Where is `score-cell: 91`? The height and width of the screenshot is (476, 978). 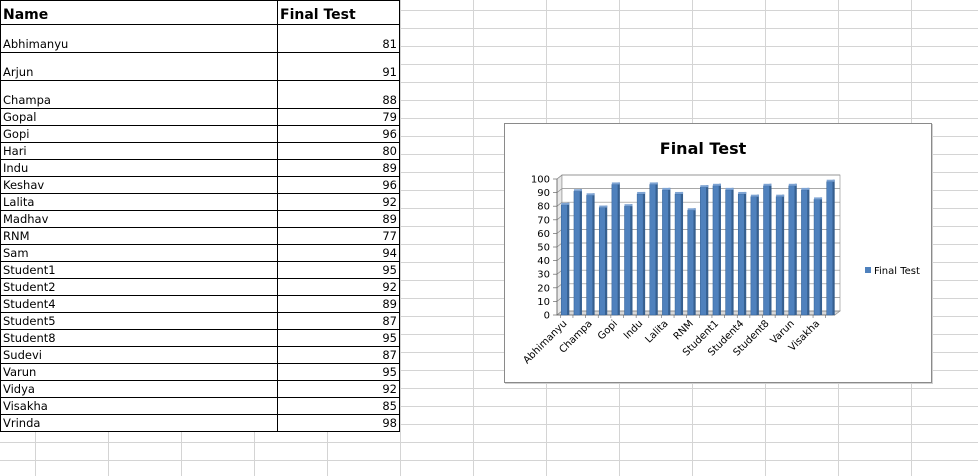 score-cell: 91 is located at coordinates (338, 66).